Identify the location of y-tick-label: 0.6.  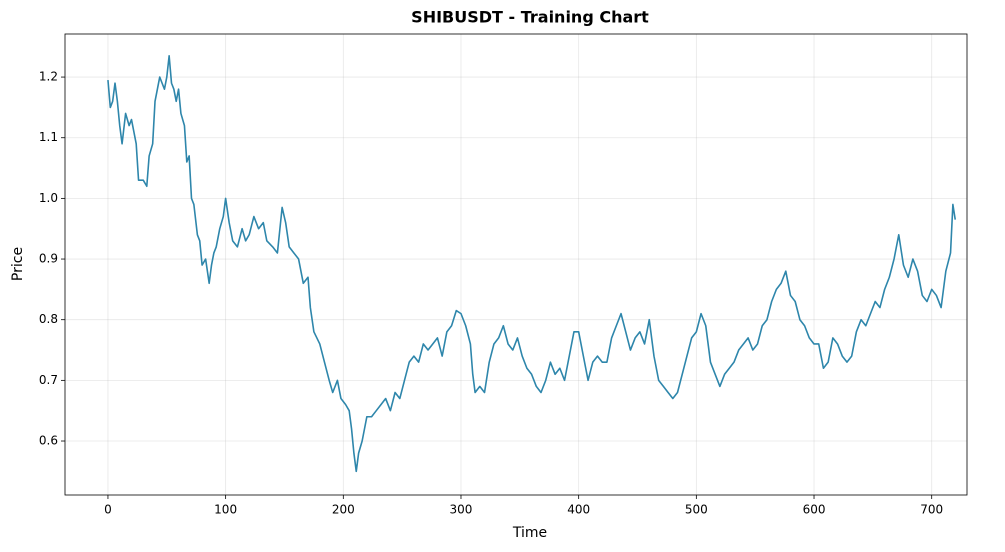
(48, 441).